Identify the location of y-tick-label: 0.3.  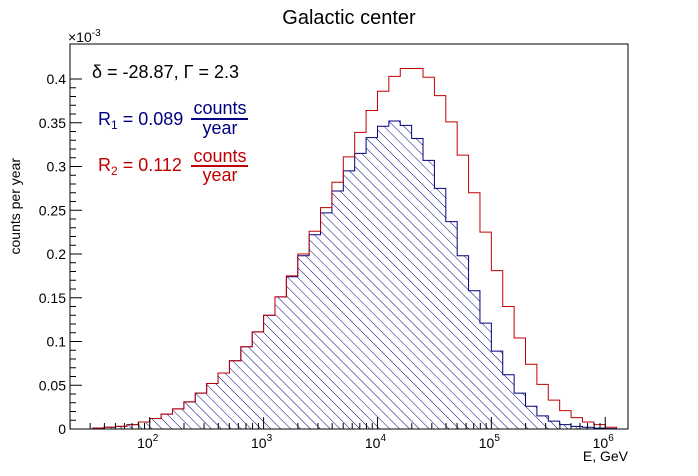
(57, 167).